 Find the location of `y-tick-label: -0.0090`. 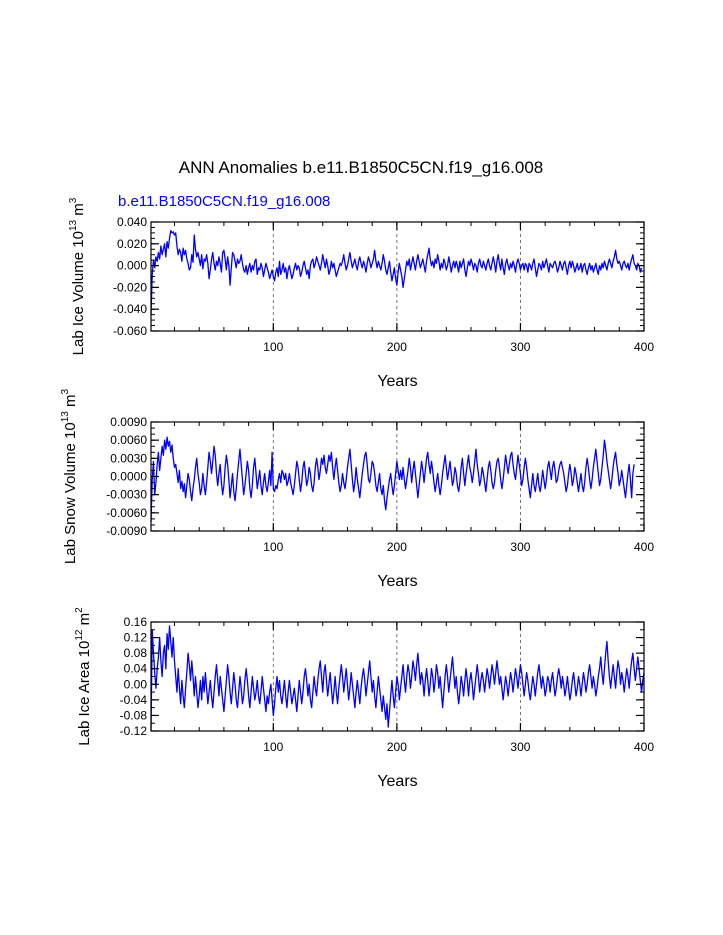

y-tick-label: -0.0090 is located at coordinates (126, 531).